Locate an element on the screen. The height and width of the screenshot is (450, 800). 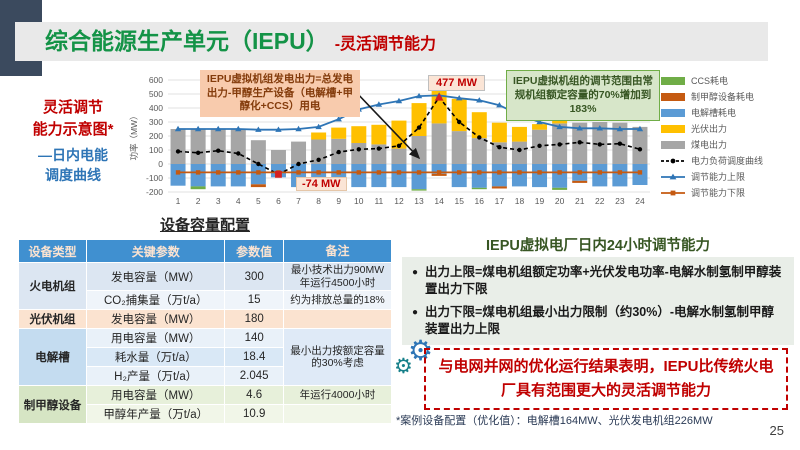
table-row: 甲醇年产量（万t/a） 10.9 is located at coordinates (205, 414).